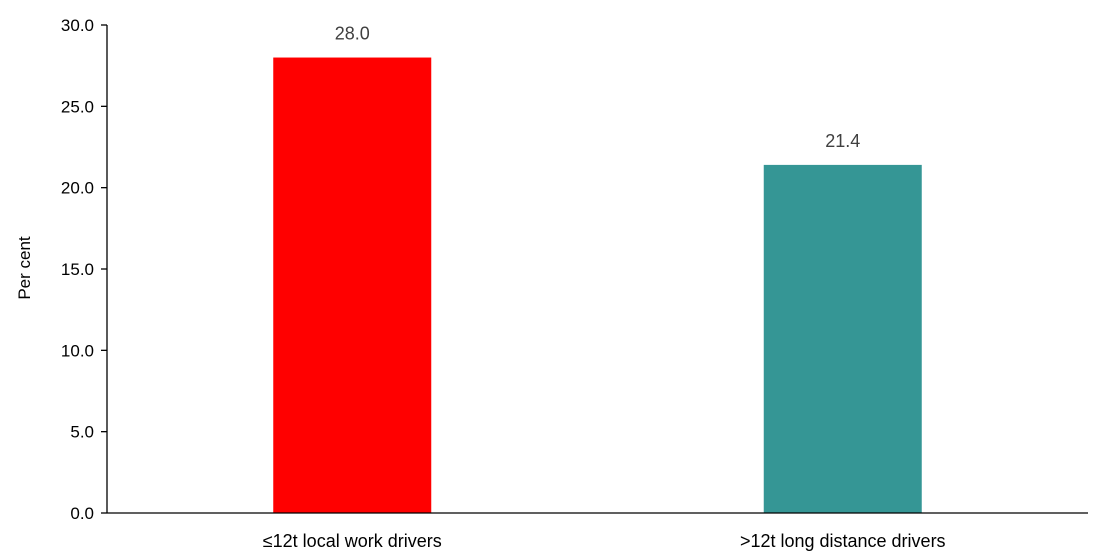 This screenshot has width=1105, height=553. I want to click on category-label: ≤12t local work drivers, so click(352, 541).